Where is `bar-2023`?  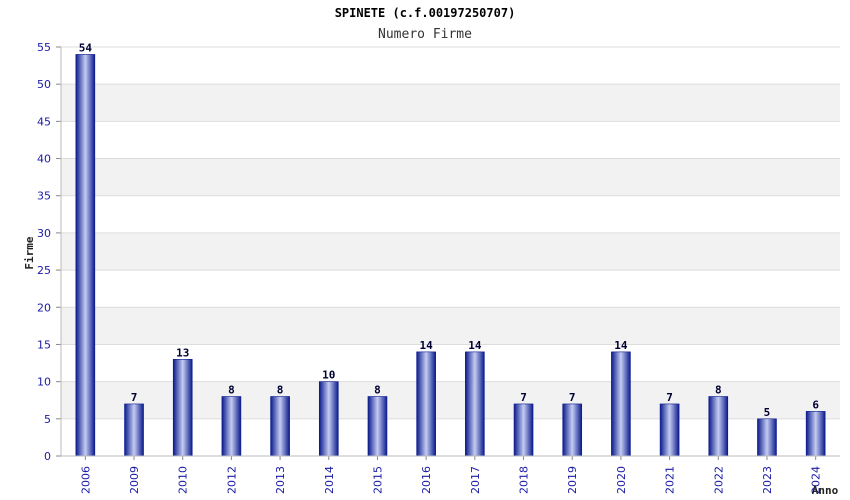
bar-2023 is located at coordinates (767, 437).